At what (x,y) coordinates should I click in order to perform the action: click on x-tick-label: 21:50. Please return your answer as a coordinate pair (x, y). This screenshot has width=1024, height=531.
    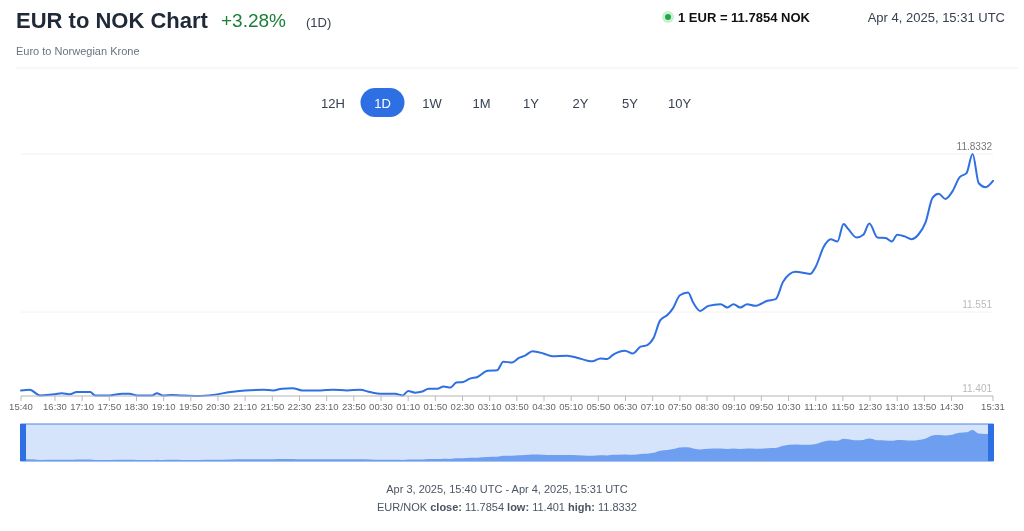
    Looking at the image, I should click on (272, 406).